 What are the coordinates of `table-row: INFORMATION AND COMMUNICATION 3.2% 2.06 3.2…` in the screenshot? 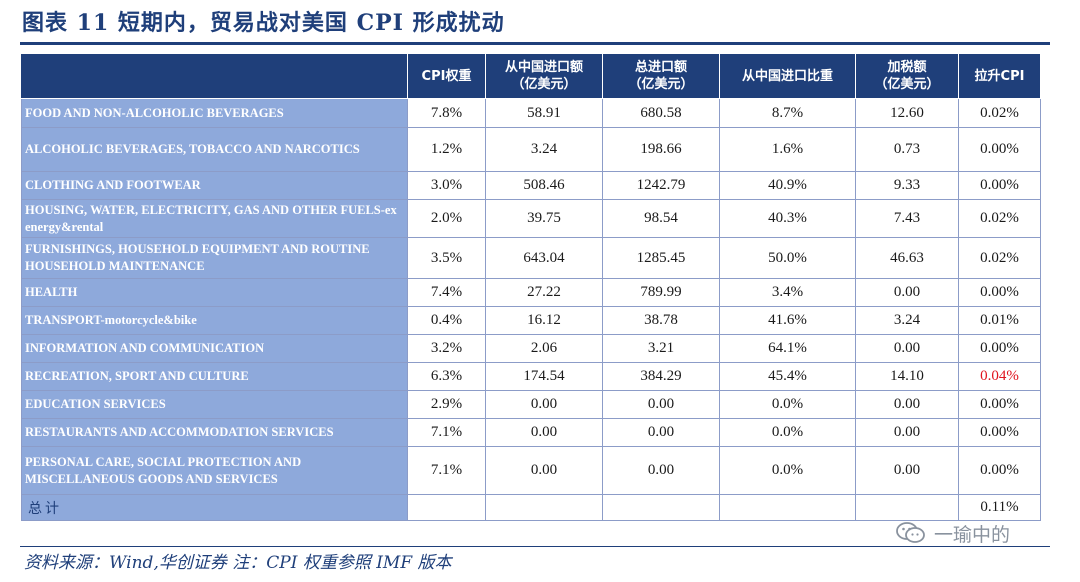 It's located at (531, 348).